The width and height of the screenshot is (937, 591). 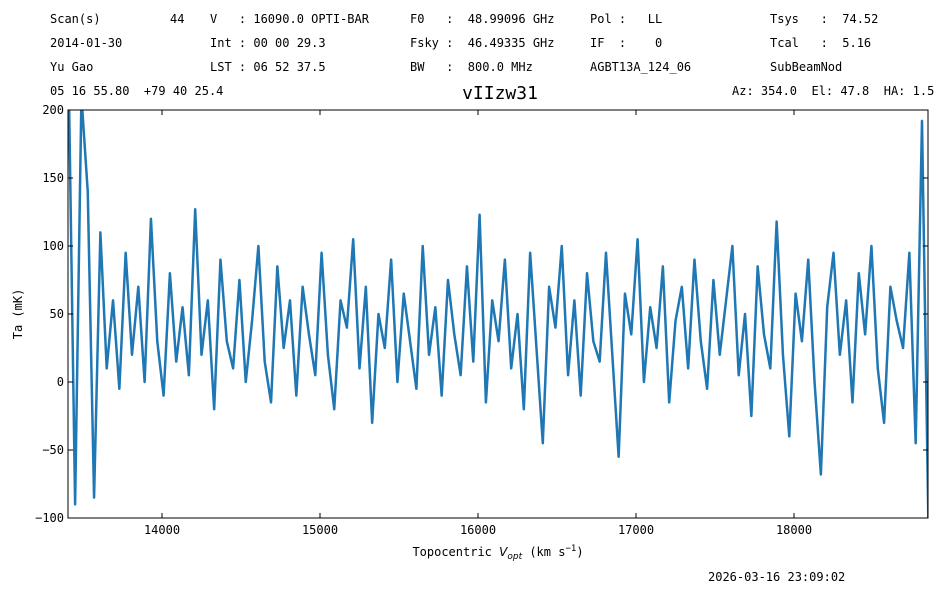 I want to click on x-axis-label: Topocentric Vopt (km s−1), so click(x=497, y=553).